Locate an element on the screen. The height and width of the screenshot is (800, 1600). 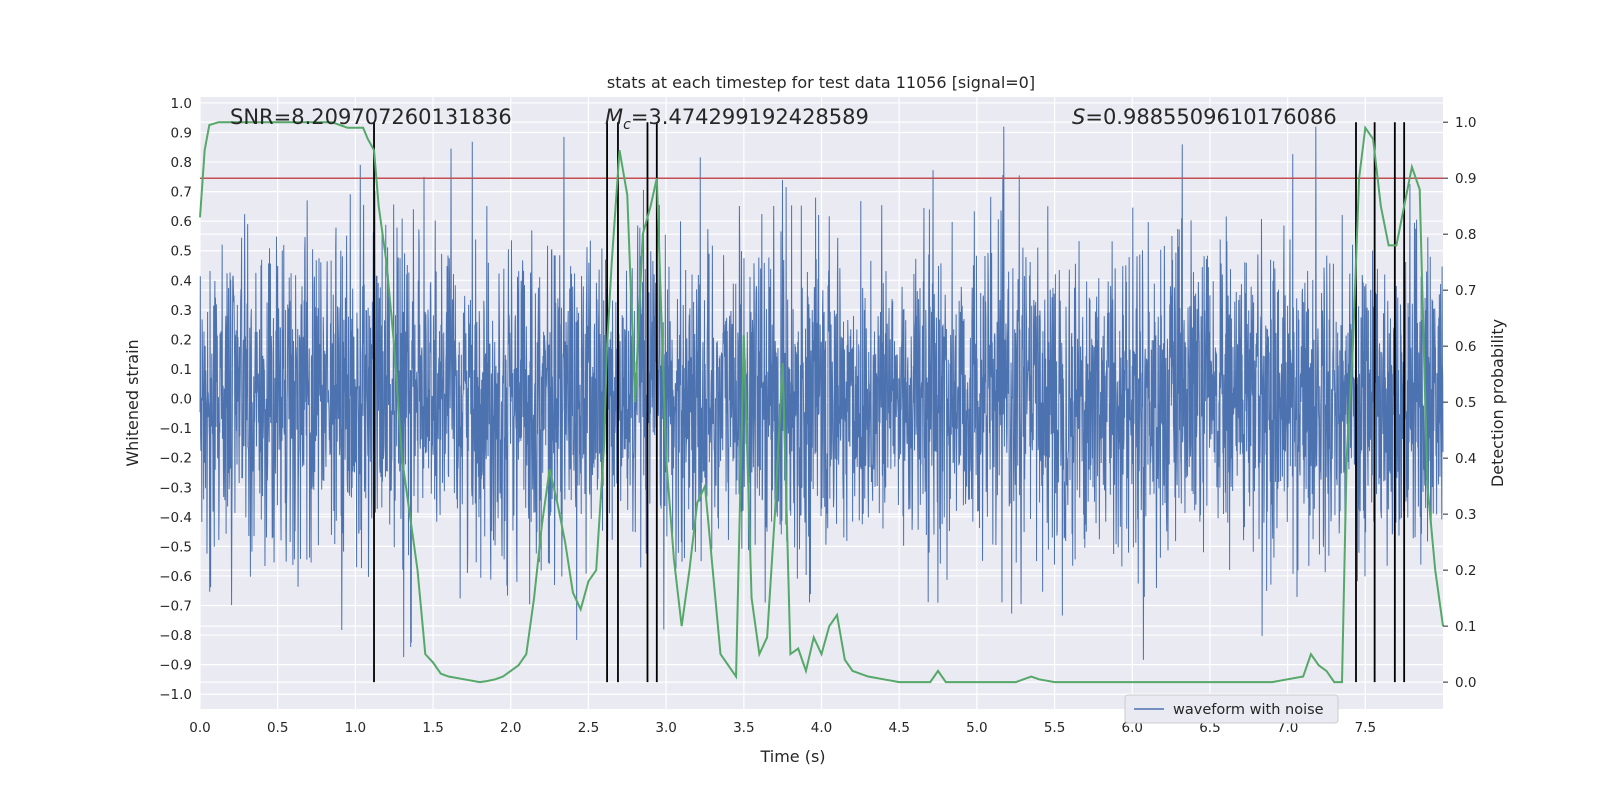
y-right-tick-label: 0.8 is located at coordinates (1465, 235).